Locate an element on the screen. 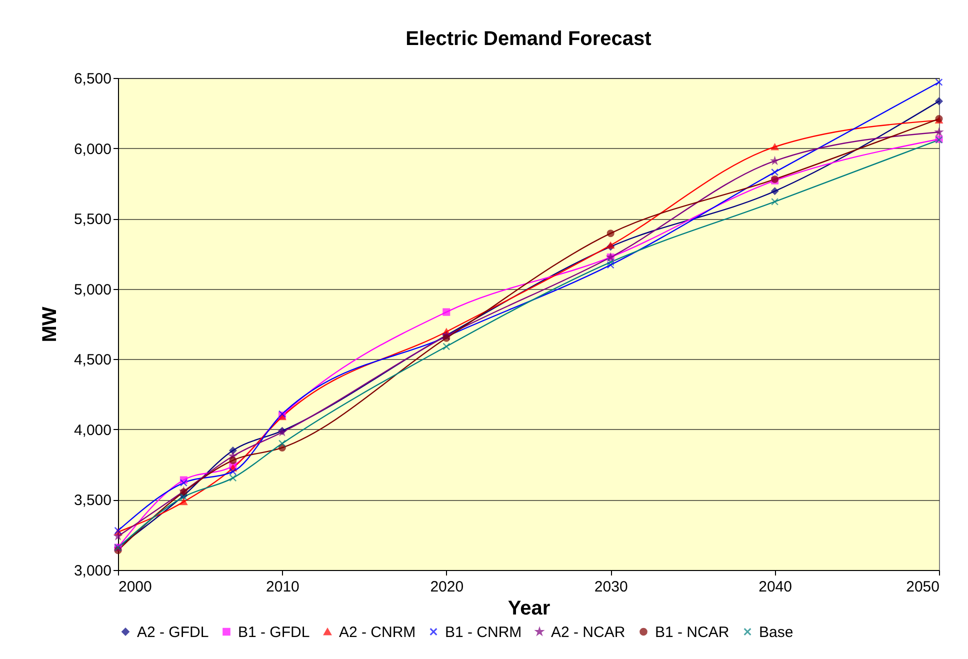 This screenshot has height=659, width=968. x-tick-label: 2040 is located at coordinates (775, 587).